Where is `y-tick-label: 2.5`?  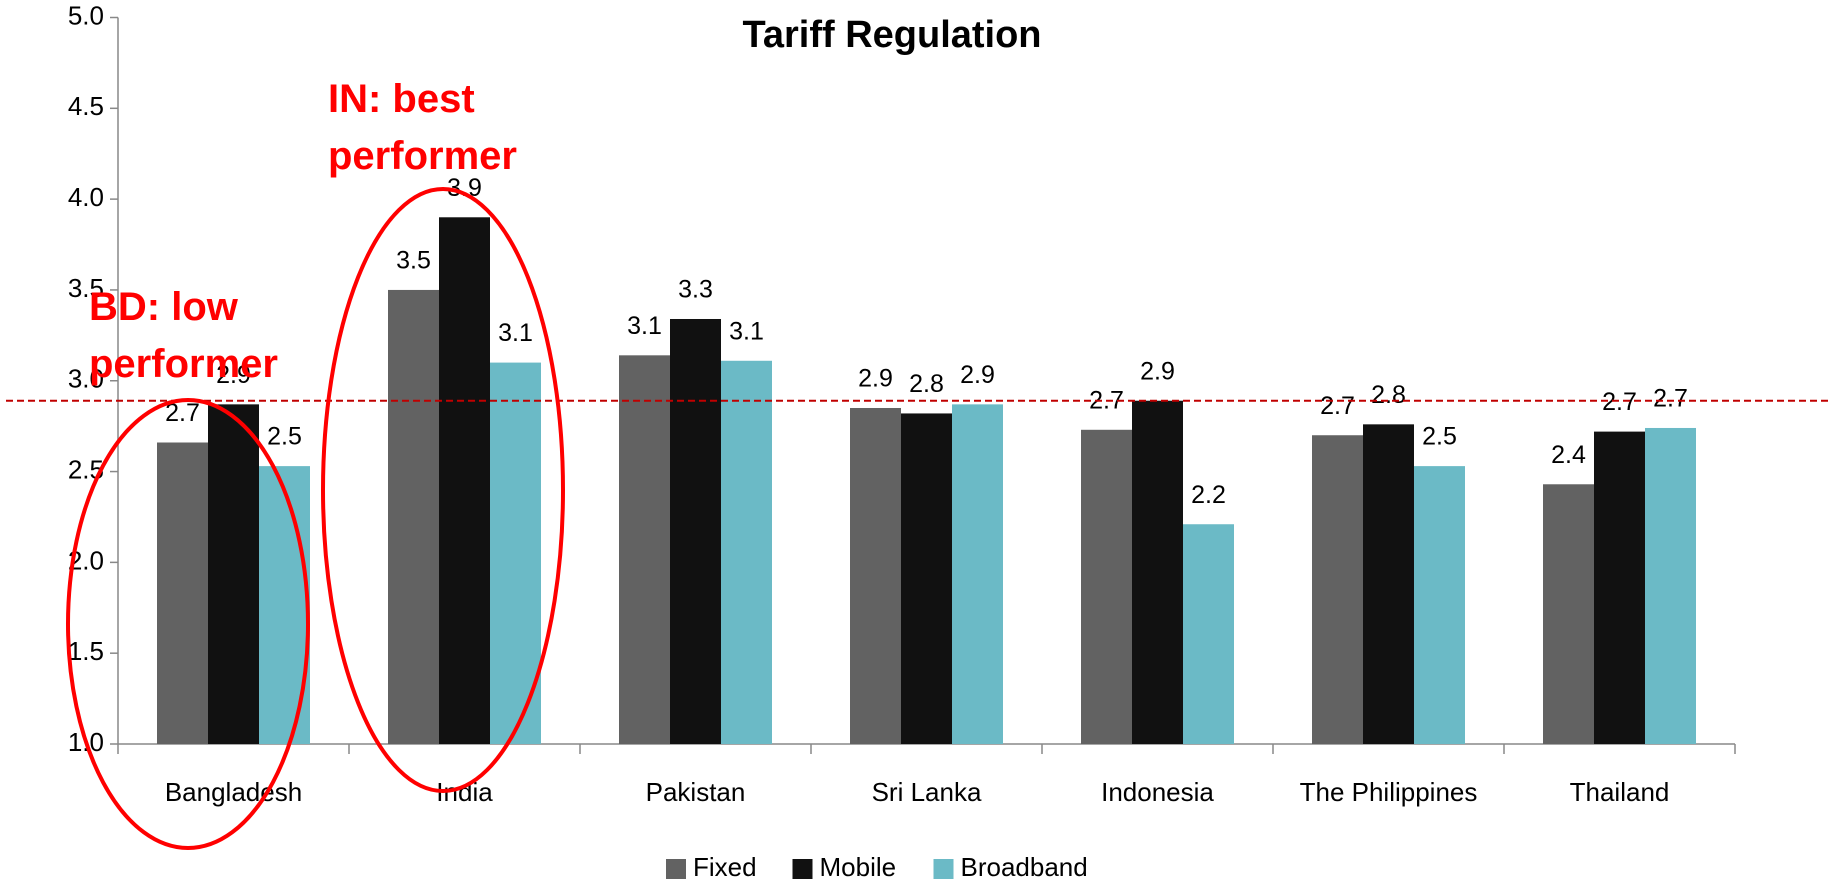 y-tick-label: 2.5 is located at coordinates (86, 469).